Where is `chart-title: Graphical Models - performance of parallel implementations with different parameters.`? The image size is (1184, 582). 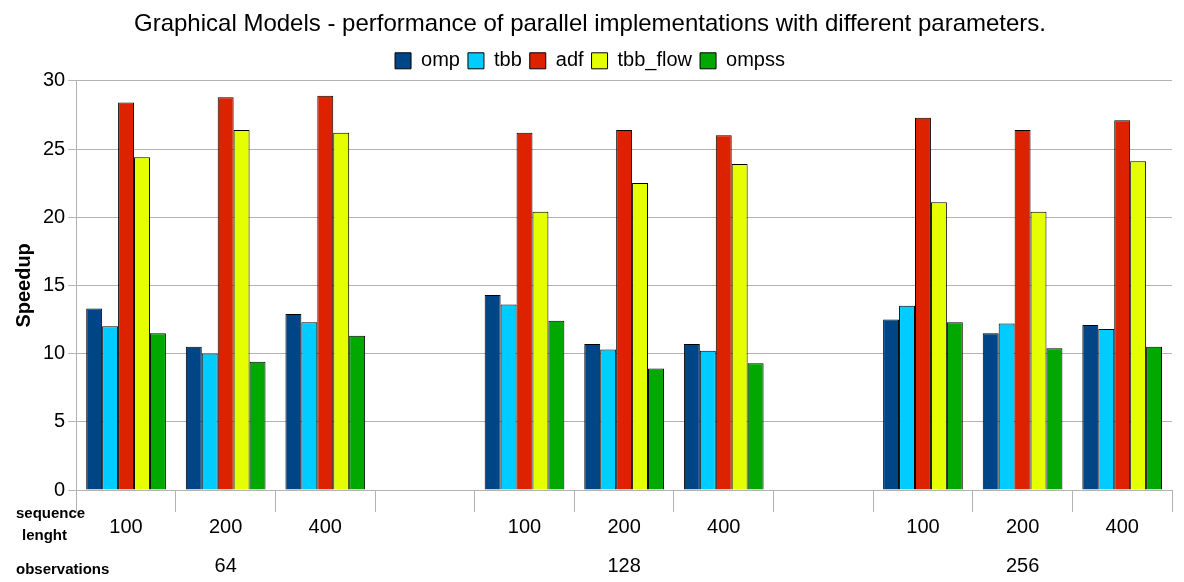
chart-title: Graphical Models - performance of parallel implementations with different parameters. is located at coordinates (590, 23).